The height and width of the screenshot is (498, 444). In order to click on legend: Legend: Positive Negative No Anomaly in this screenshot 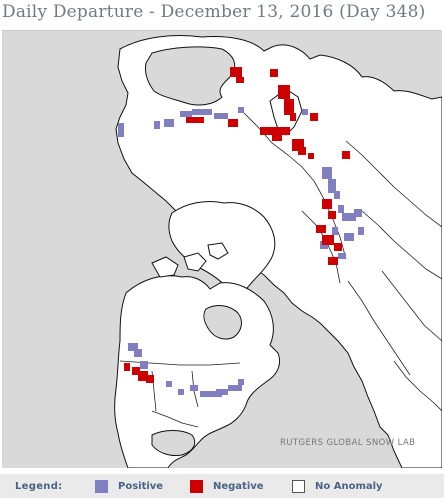, I will do `click(222, 486)`.